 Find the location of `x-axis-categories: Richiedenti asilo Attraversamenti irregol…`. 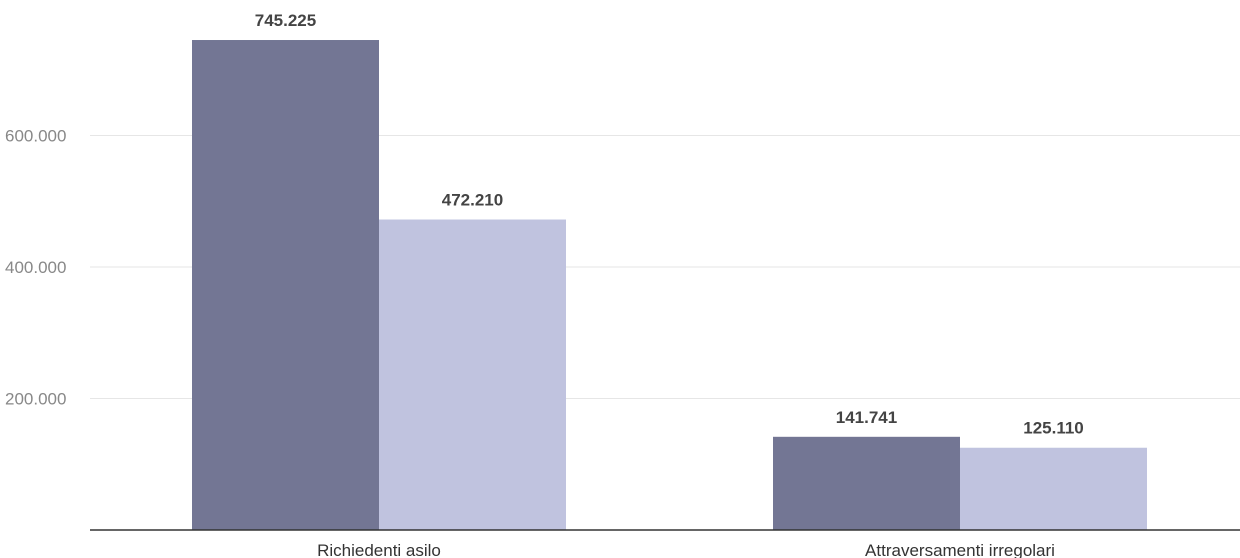

x-axis-categories: Richiedenti asilo Attraversamenti irregol… is located at coordinates (686, 549).